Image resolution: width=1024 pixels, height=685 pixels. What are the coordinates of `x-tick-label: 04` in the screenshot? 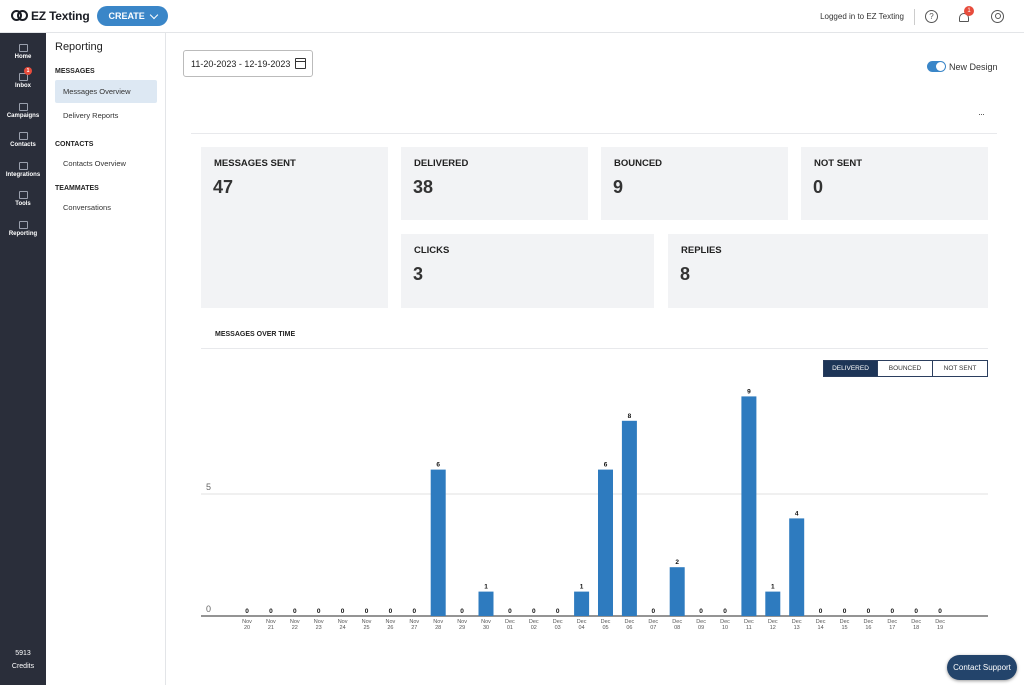 It's located at (582, 628).